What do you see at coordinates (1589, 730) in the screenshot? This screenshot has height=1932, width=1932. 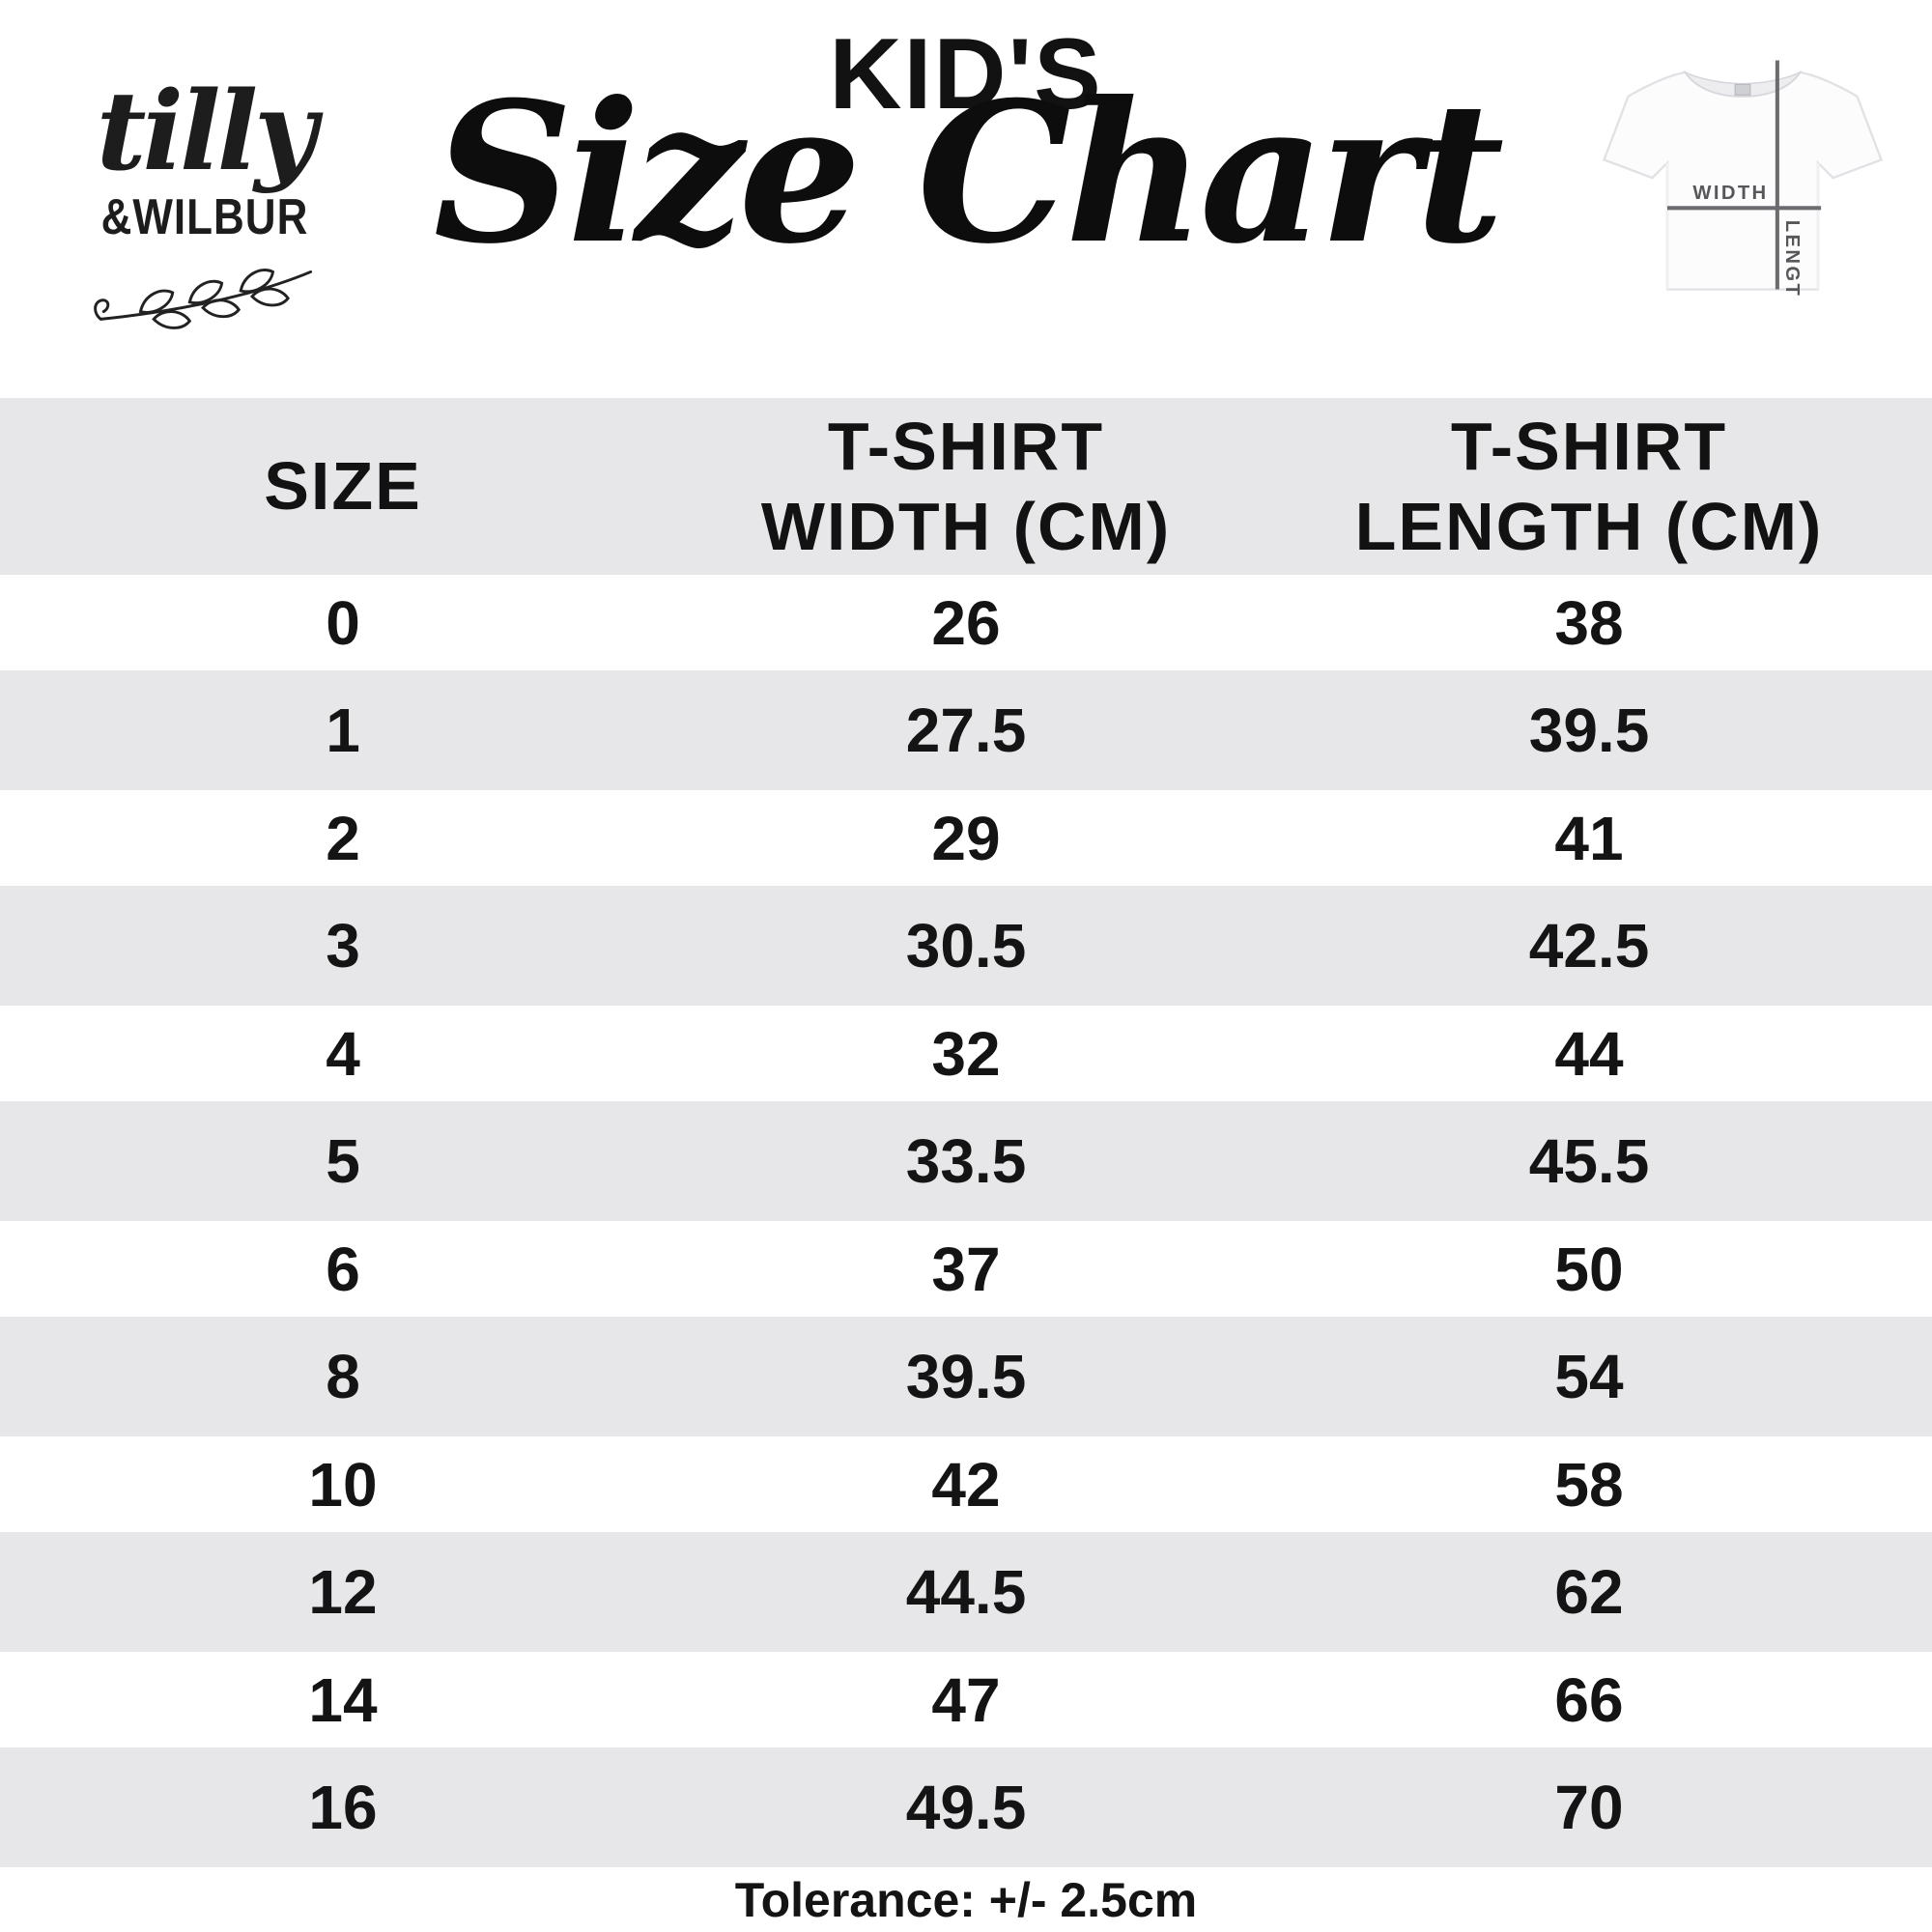 I see `length-cell: 39.5` at bounding box center [1589, 730].